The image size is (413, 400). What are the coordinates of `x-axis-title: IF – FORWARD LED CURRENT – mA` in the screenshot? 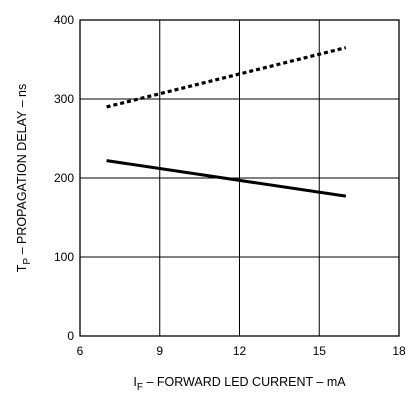 It's located at (239, 384).